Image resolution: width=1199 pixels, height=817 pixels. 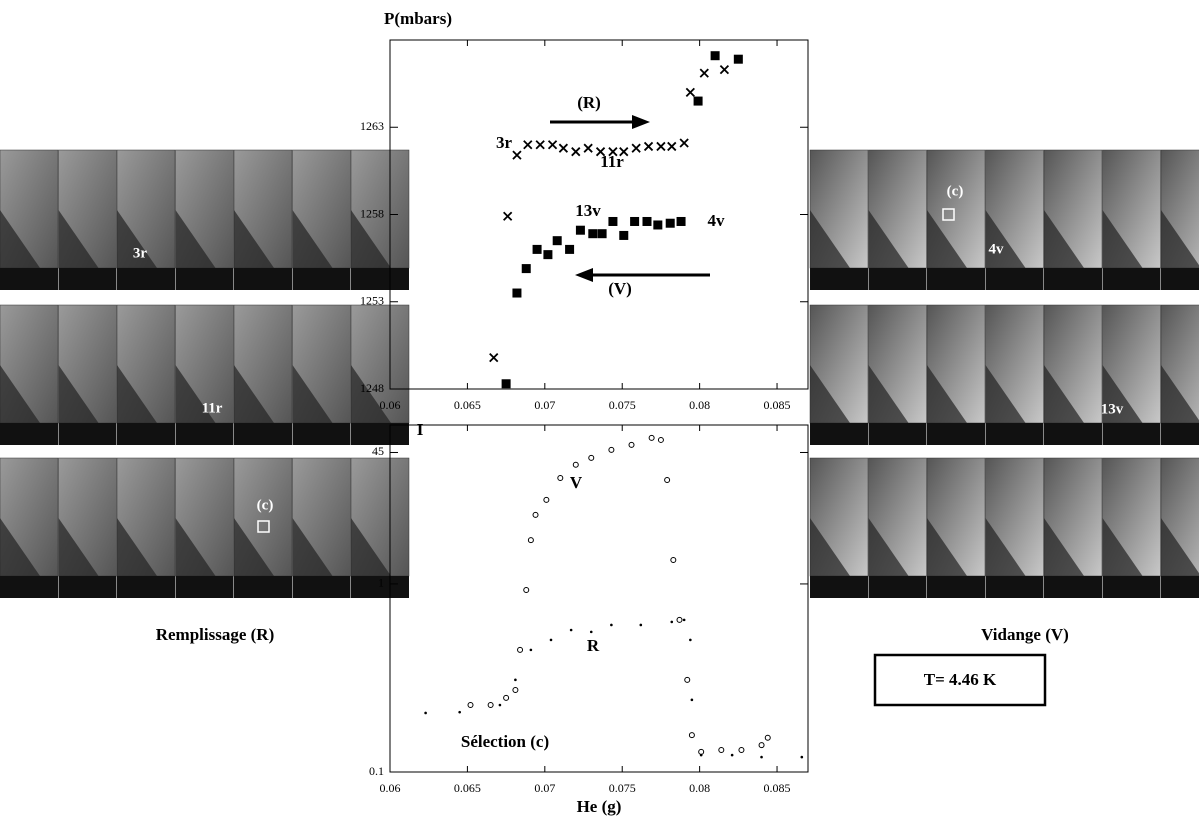 What do you see at coordinates (612, 161) in the screenshot?
I see `annotation: 11r` at bounding box center [612, 161].